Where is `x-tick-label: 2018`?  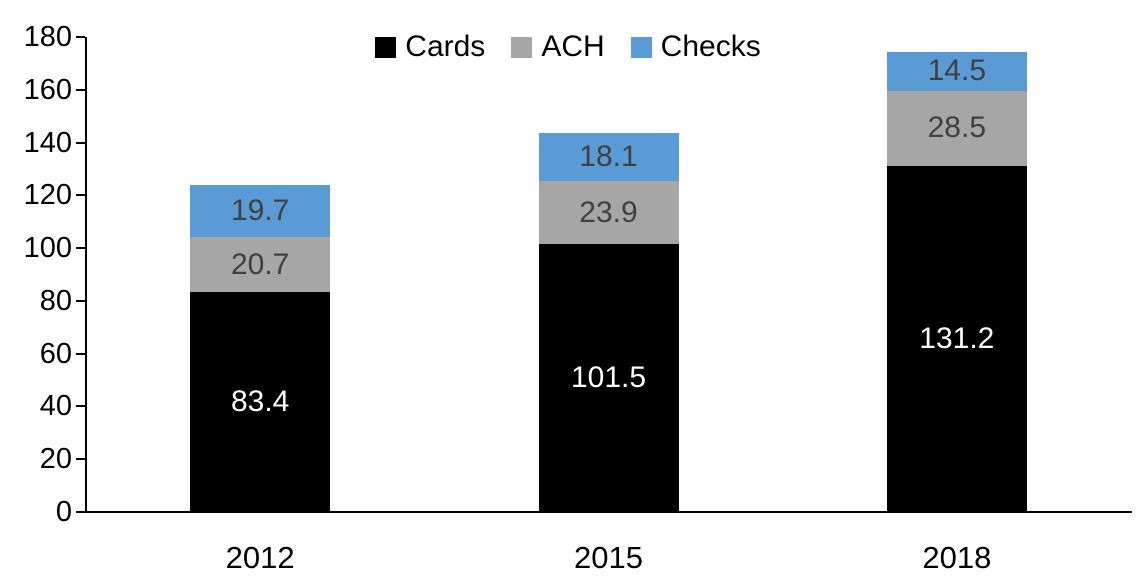
x-tick-label: 2018 is located at coordinates (957, 557).